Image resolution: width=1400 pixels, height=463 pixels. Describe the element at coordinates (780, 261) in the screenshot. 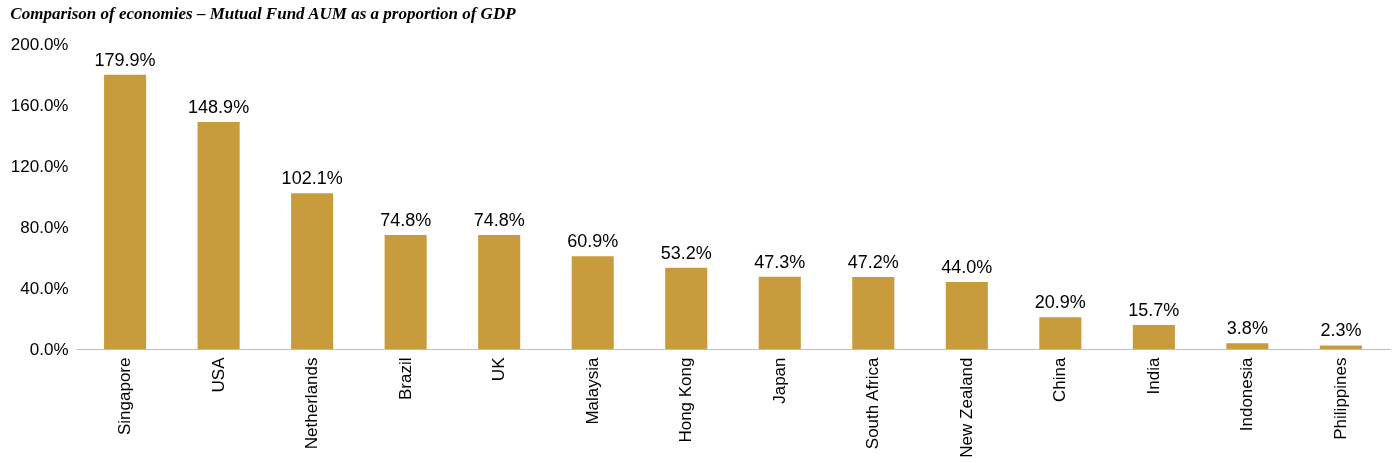

I see `data-label: 47.3%` at that location.